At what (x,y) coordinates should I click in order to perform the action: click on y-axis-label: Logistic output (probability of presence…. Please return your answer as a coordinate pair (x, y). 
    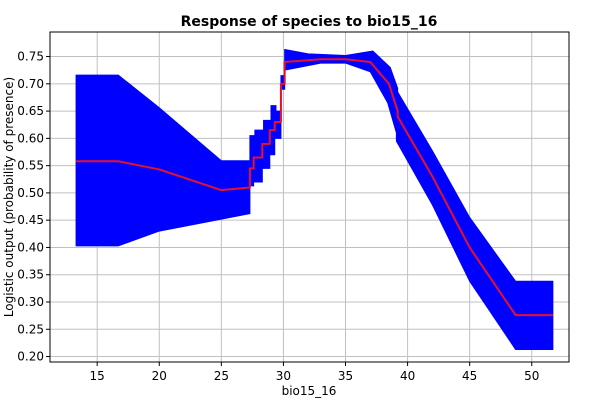
    Looking at the image, I should click on (9, 197).